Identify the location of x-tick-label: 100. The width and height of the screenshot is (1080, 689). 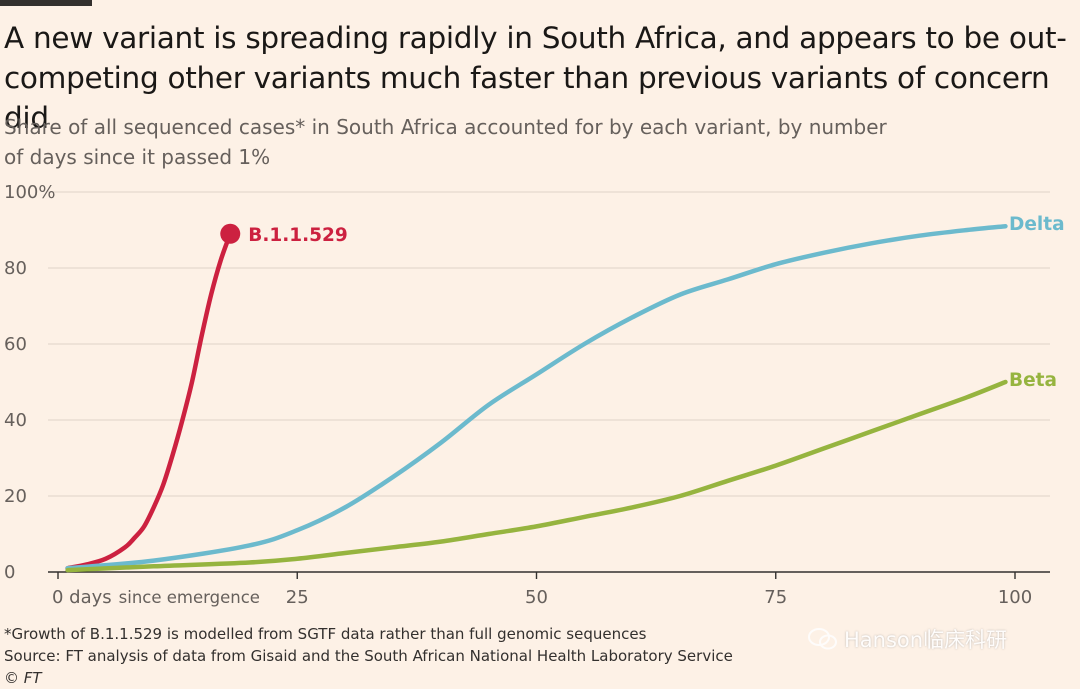
(1015, 597).